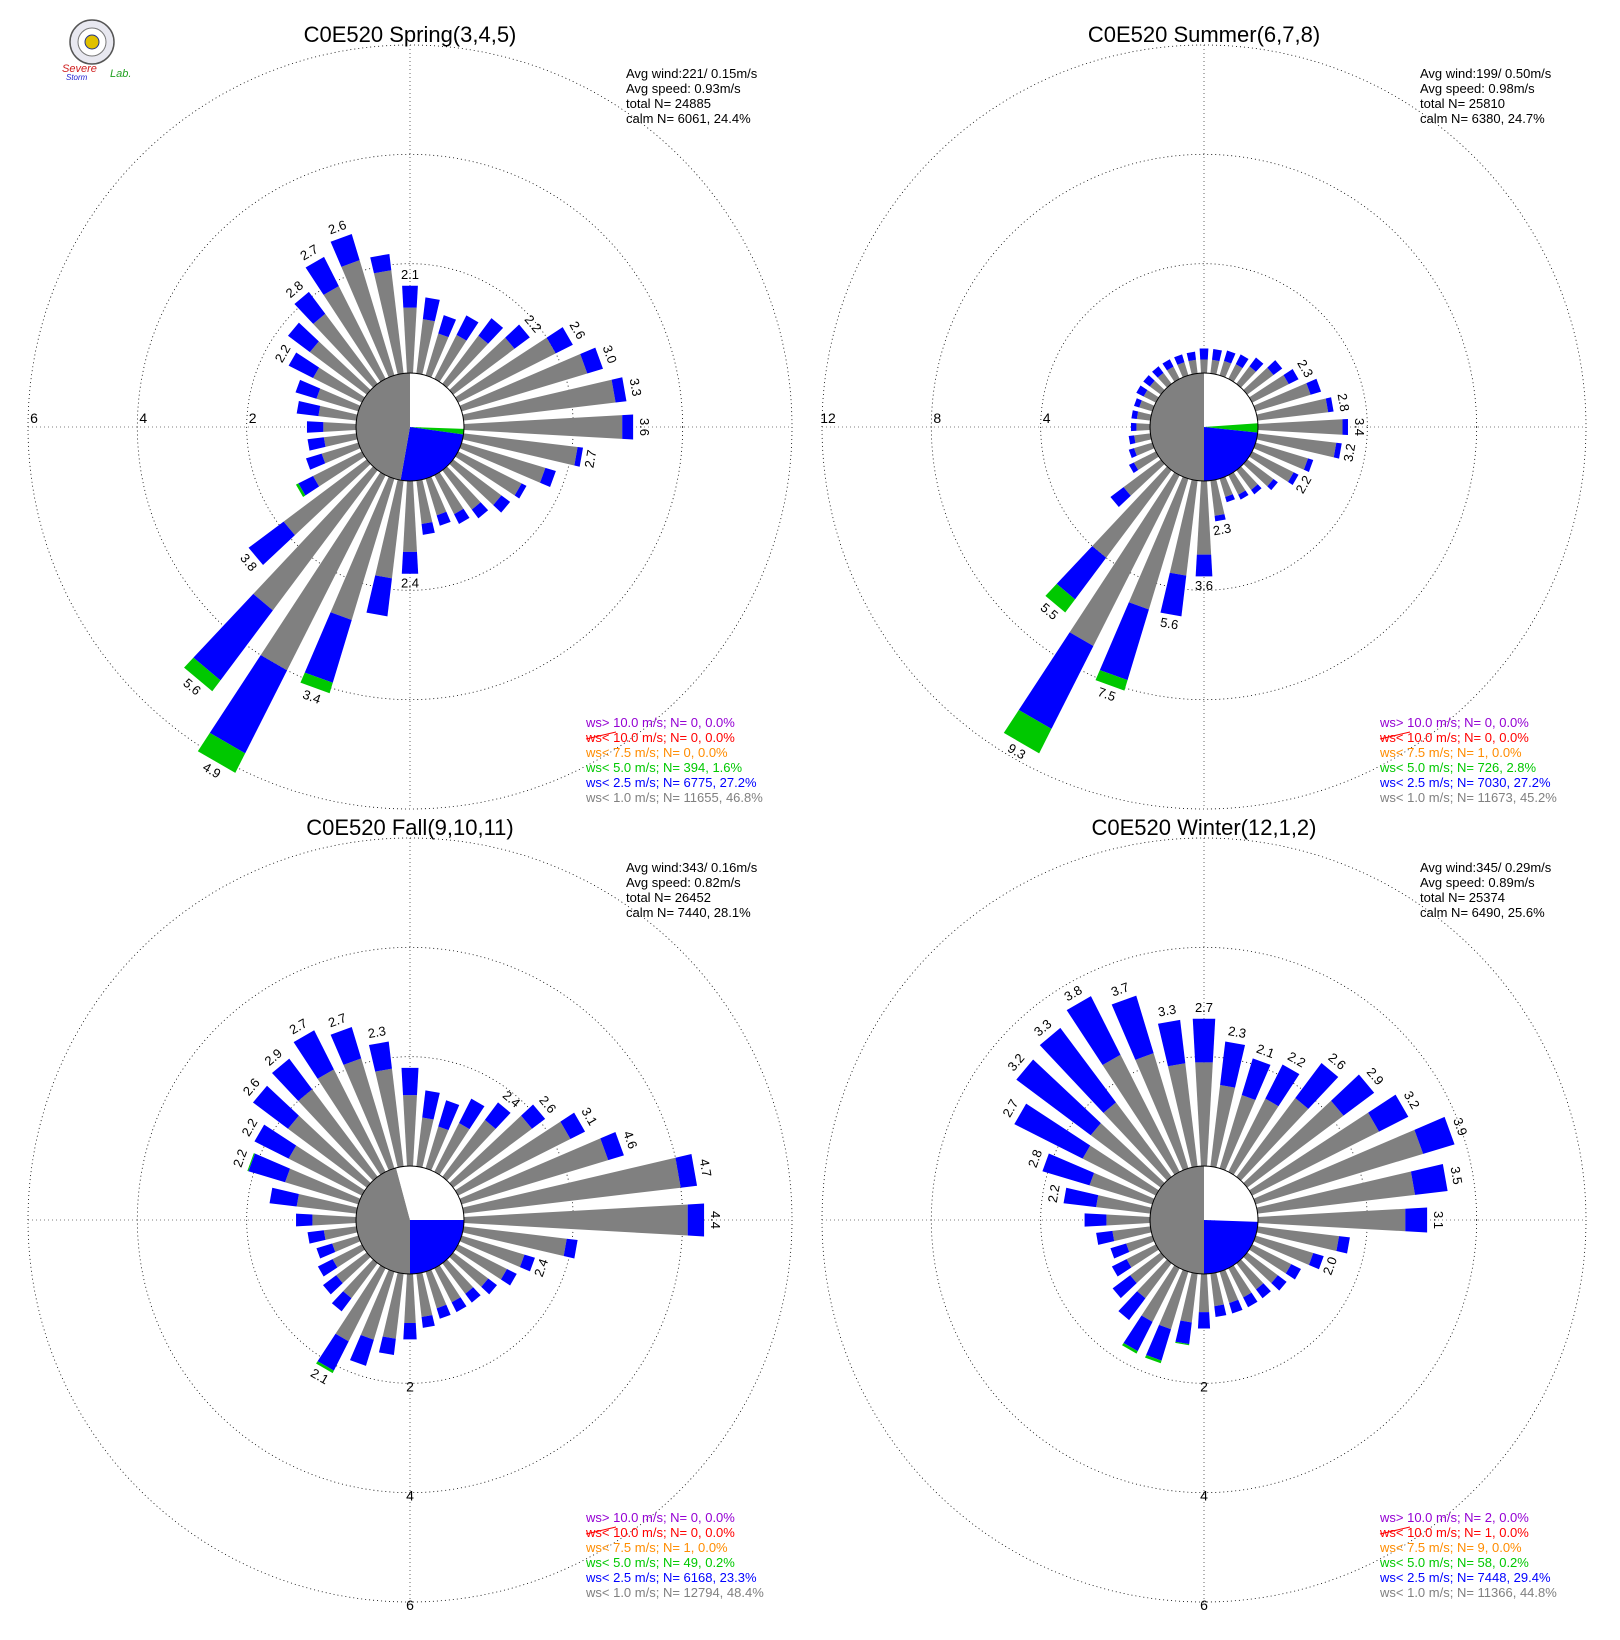 The width and height of the screenshot is (1620, 1640). I want to click on stats-line: Avg wind:343/ 0.16m/s, so click(692, 867).